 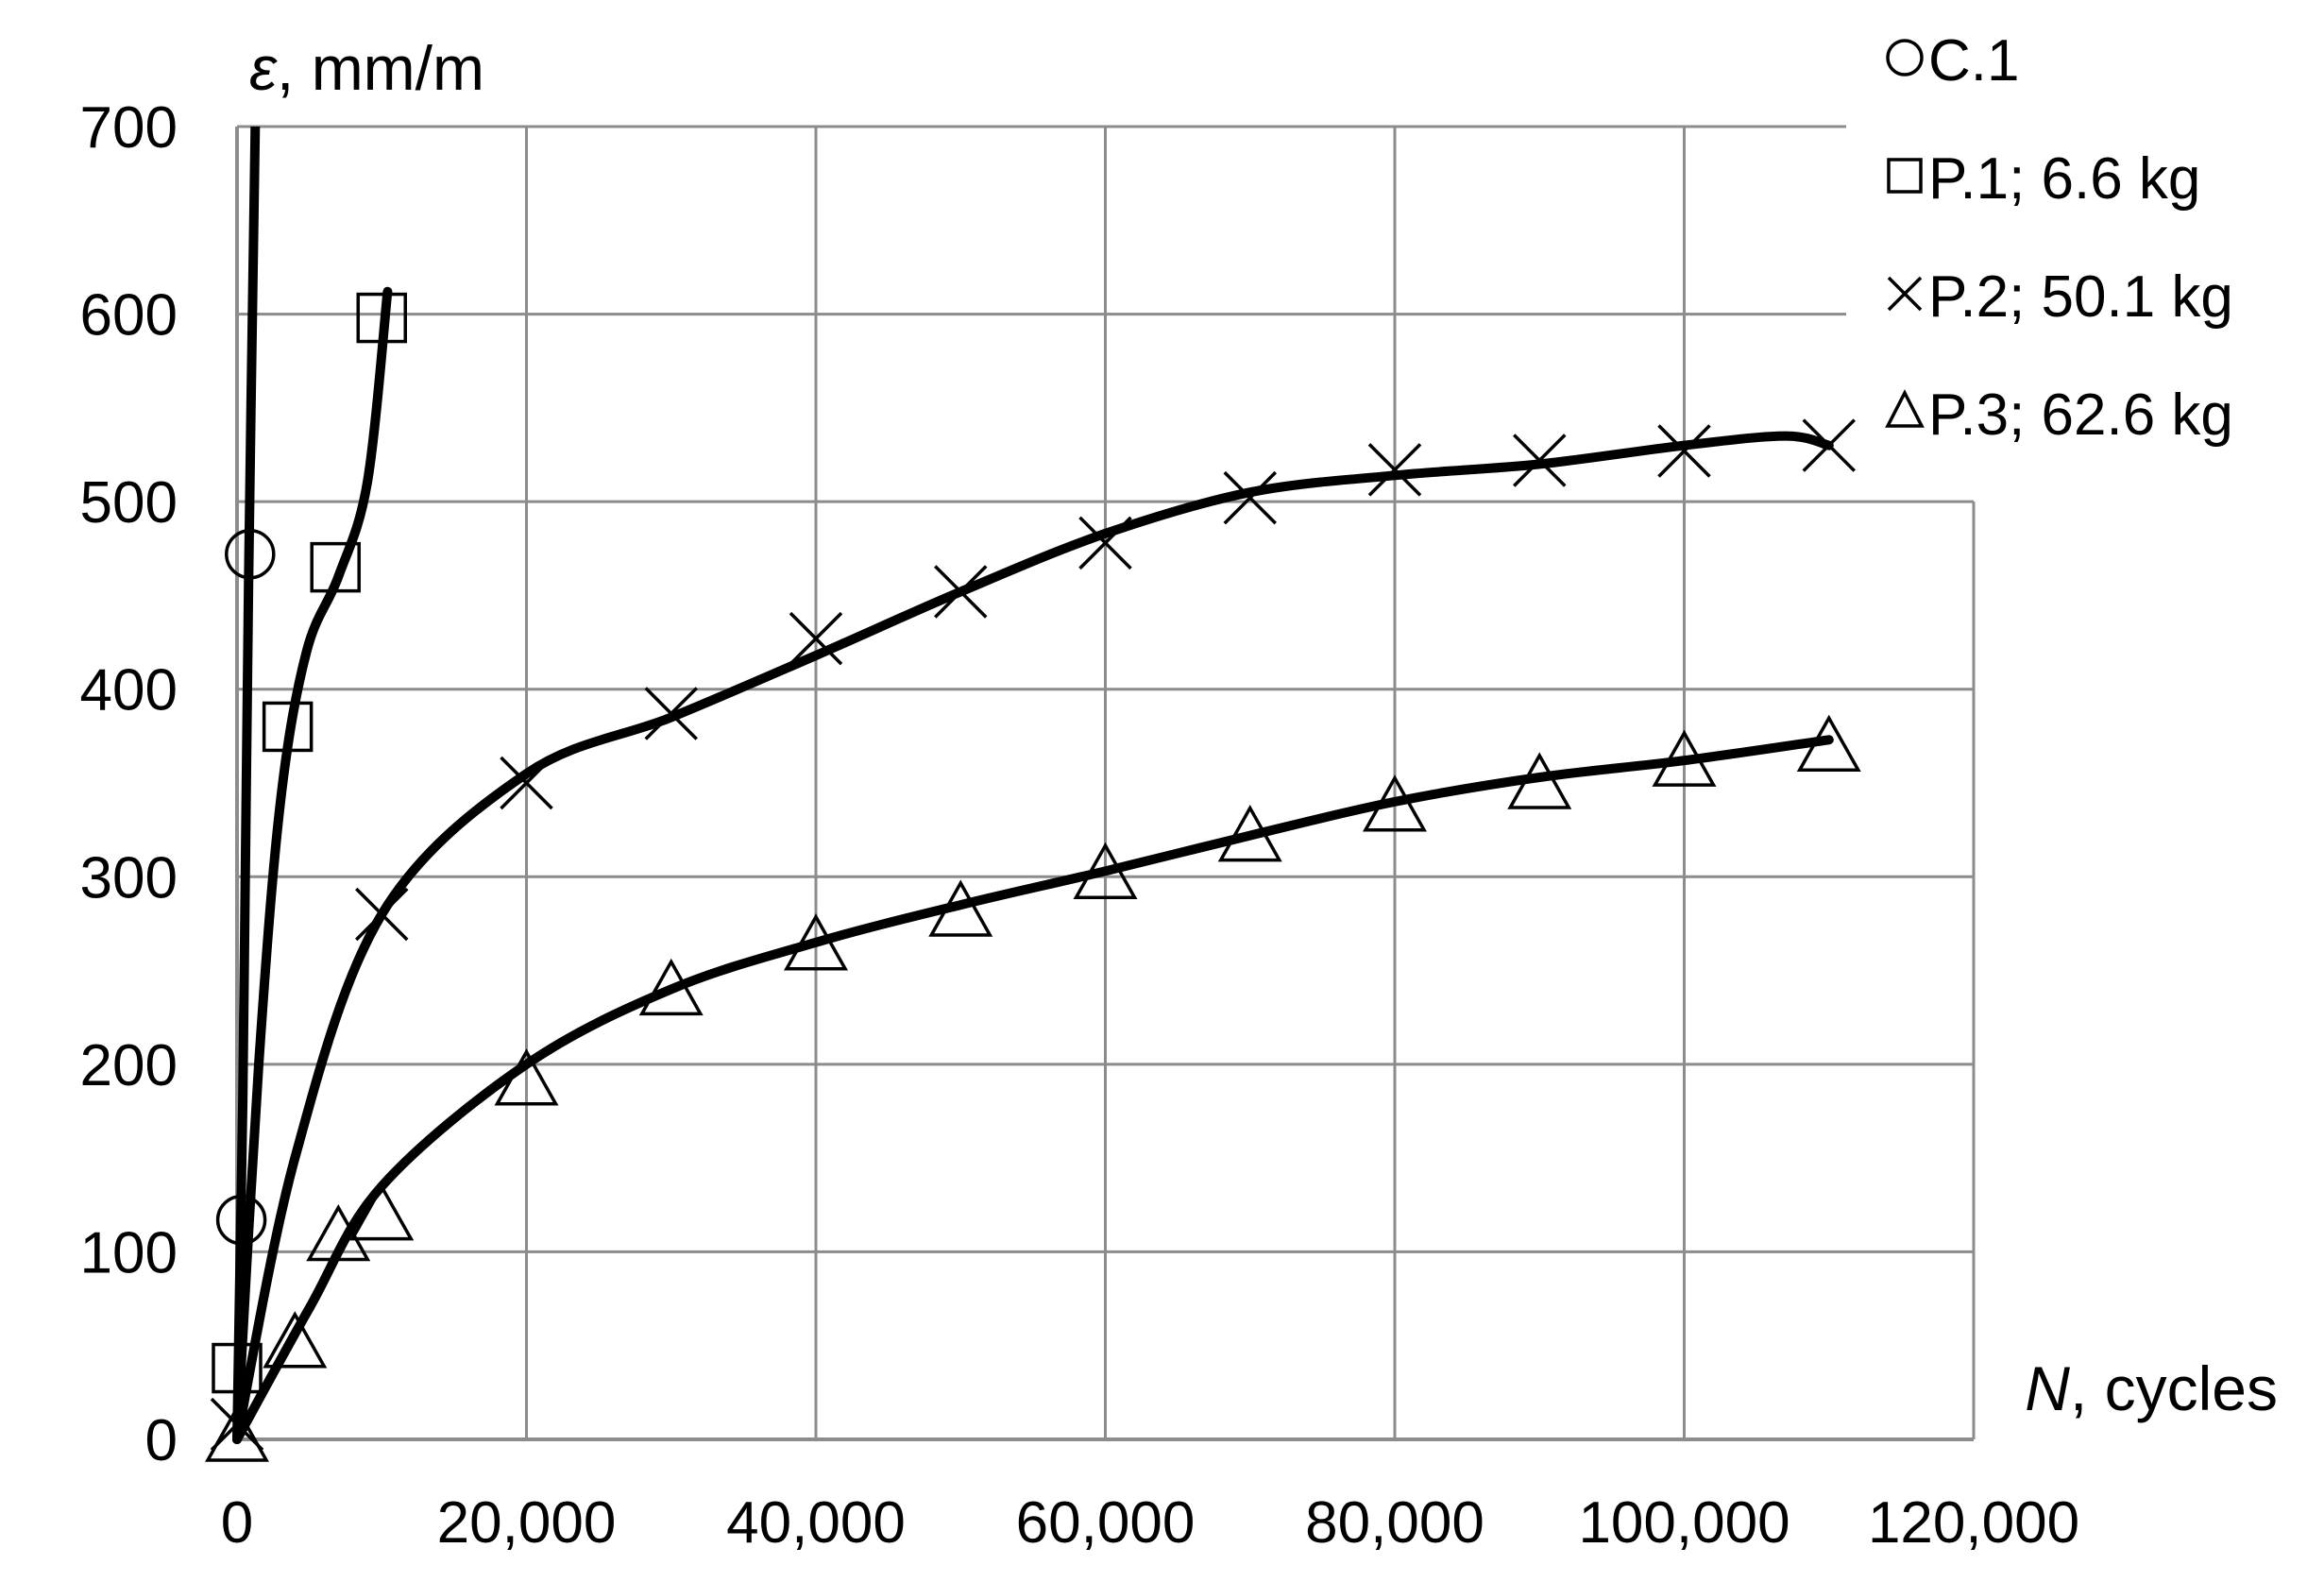 What do you see at coordinates (2059, 238) in the screenshot?
I see `legend: C.1 P.1; 6.6 kg P.2; 50.1 kg P.3; 62.6 kg` at bounding box center [2059, 238].